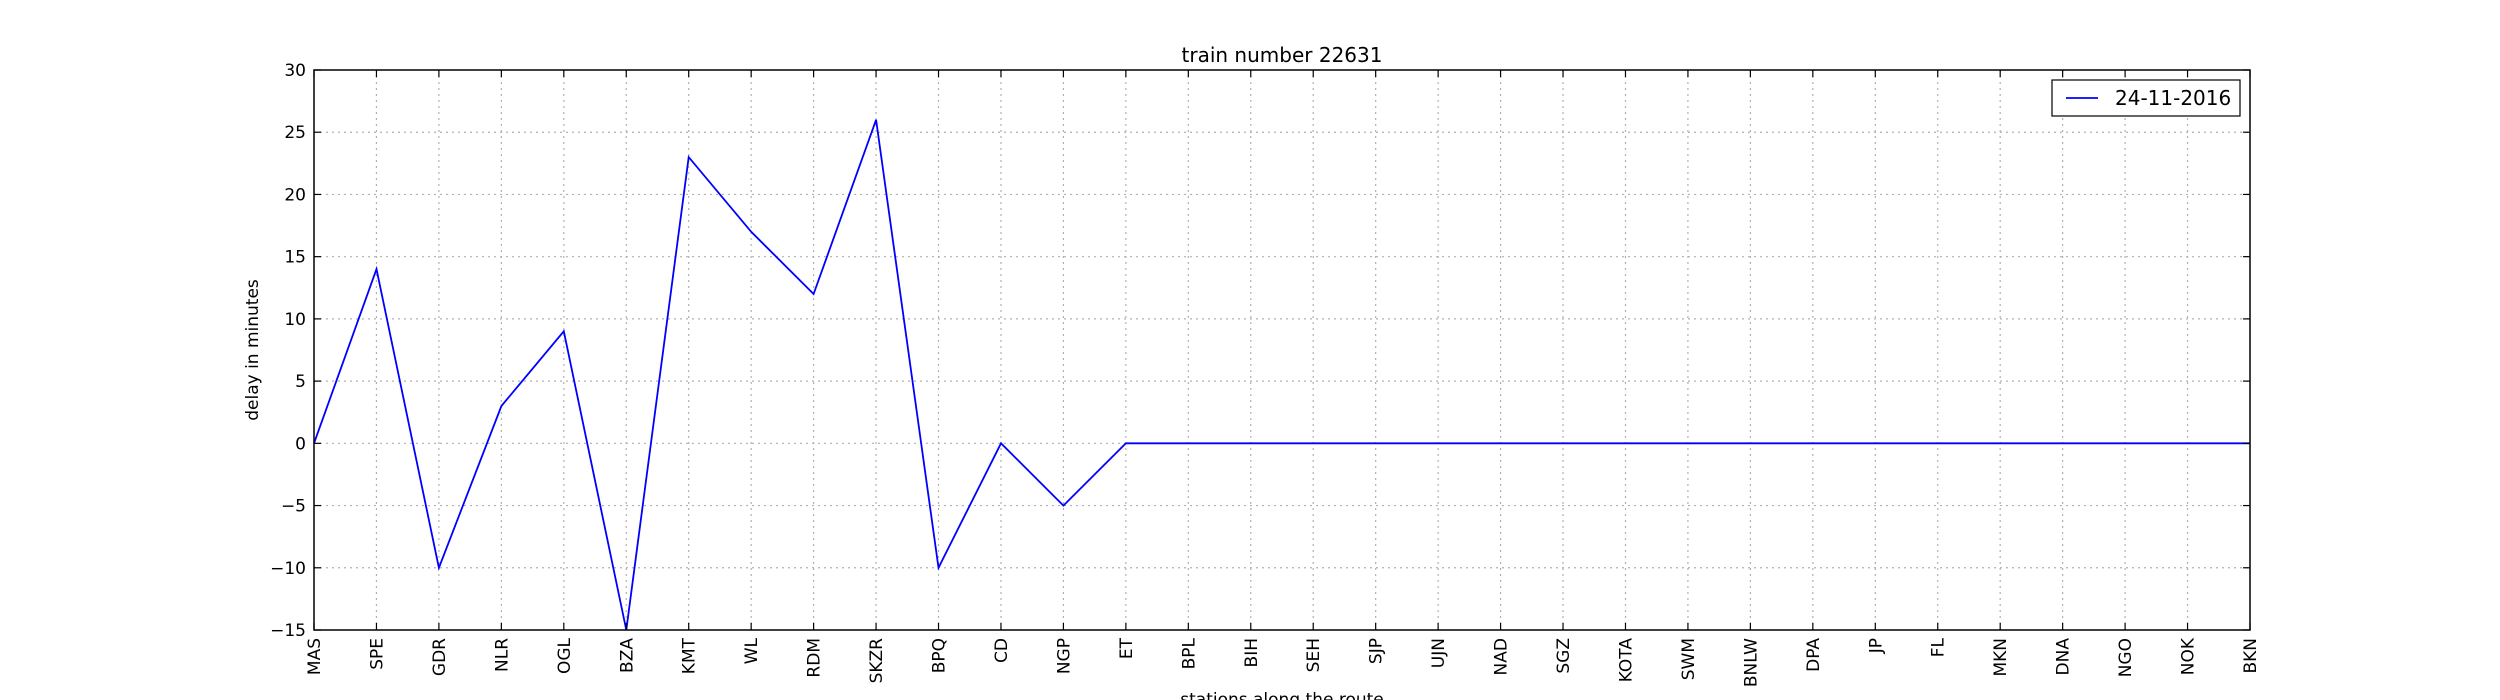 Image resolution: width=2500 pixels, height=700 pixels. What do you see at coordinates (295, 133) in the screenshot?
I see `y-tick-label: 25` at bounding box center [295, 133].